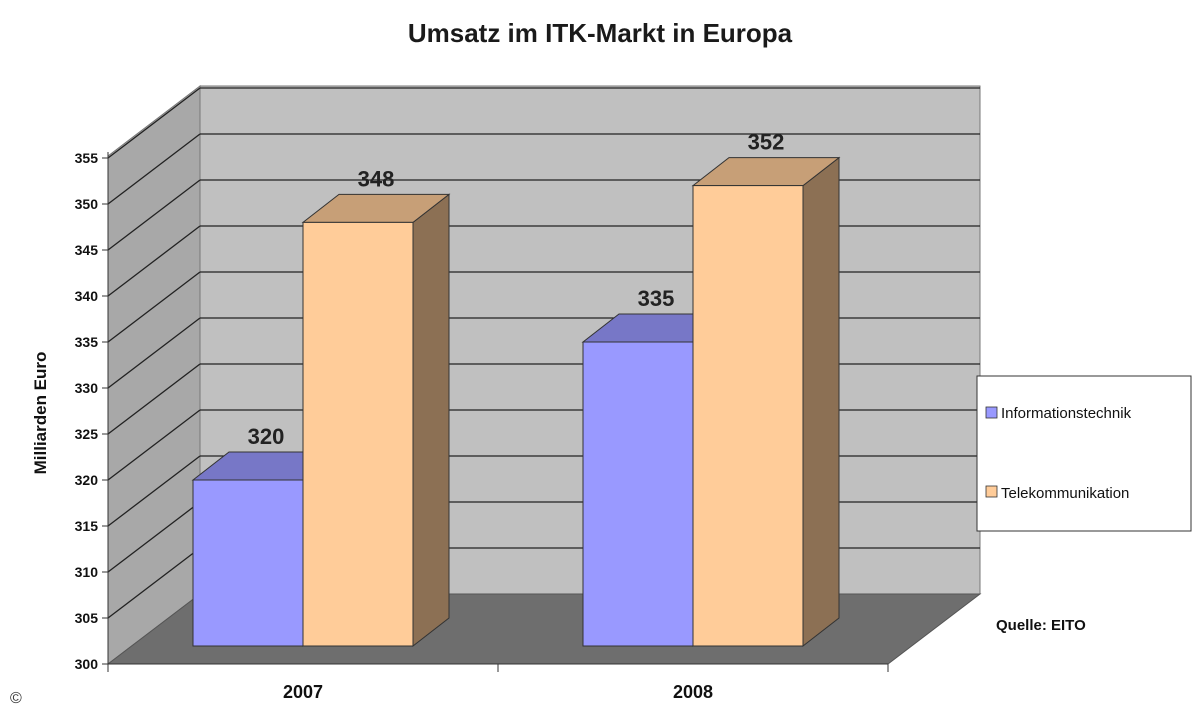 The width and height of the screenshot is (1199, 720). What do you see at coordinates (87, 204) in the screenshot?
I see `y-tick-label: 350` at bounding box center [87, 204].